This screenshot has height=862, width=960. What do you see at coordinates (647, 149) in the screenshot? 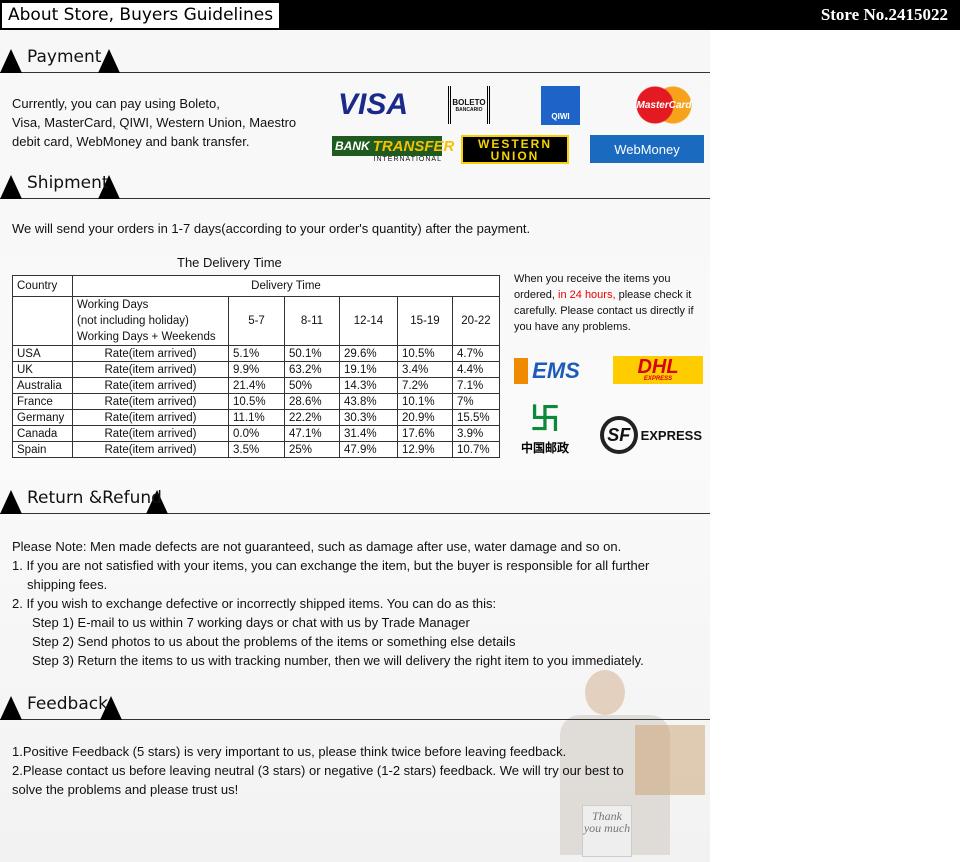
I see `webmoney-logo: WebMoney` at bounding box center [647, 149].